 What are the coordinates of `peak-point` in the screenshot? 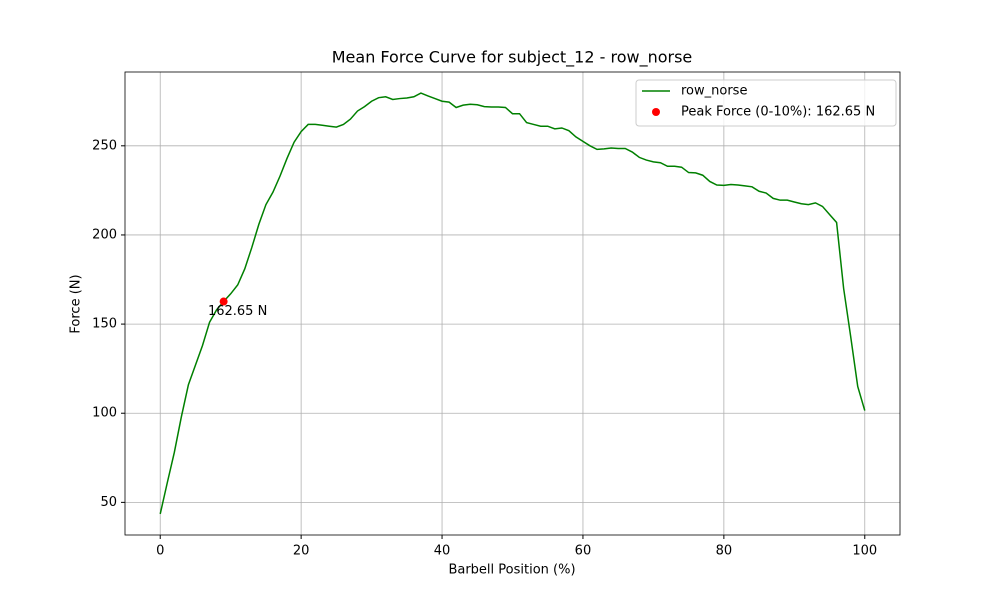 It's located at (223, 301).